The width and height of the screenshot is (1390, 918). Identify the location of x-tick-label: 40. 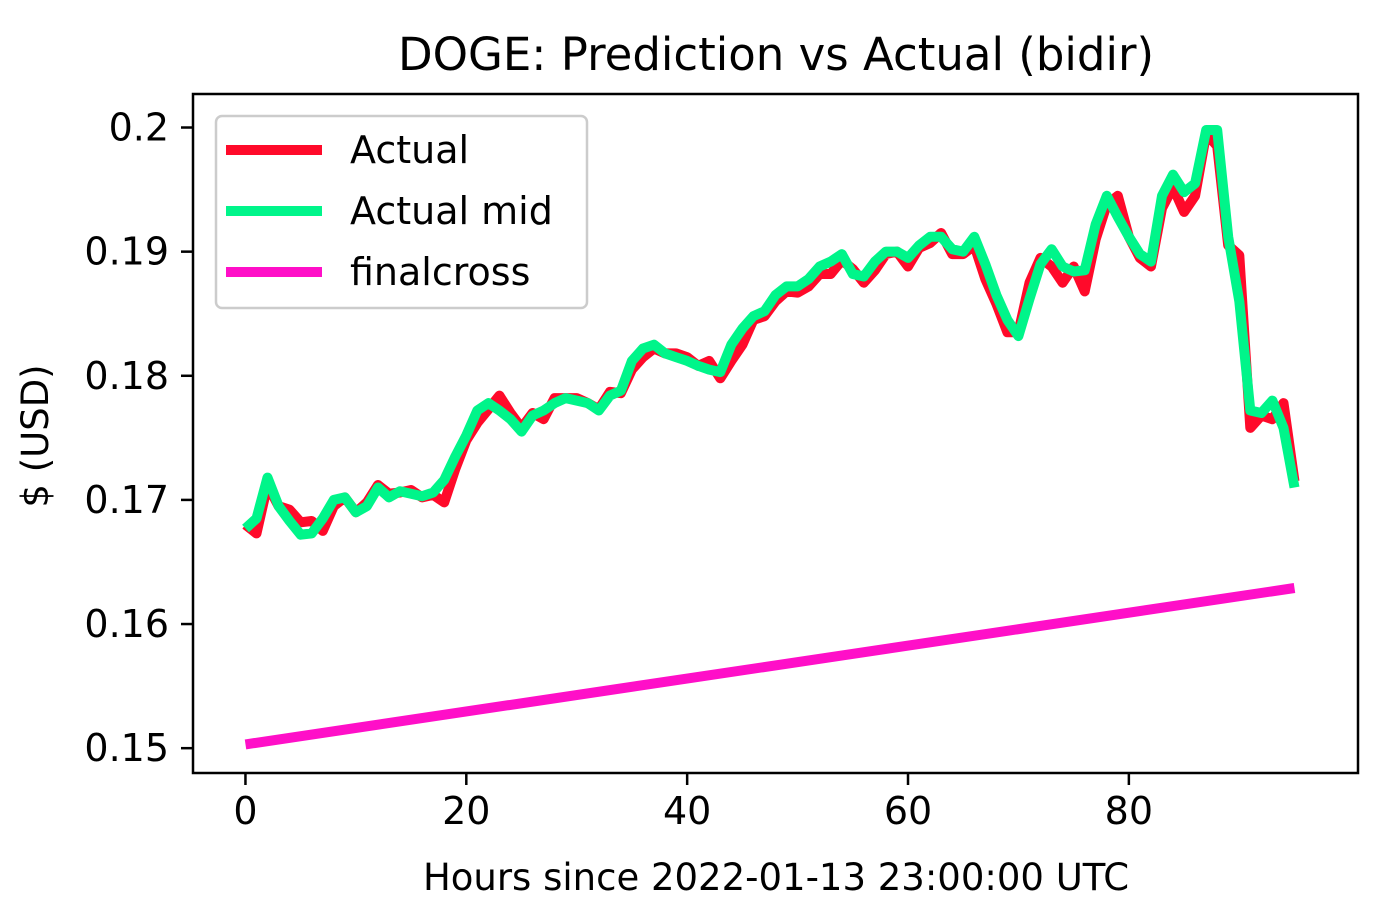
(687, 811).